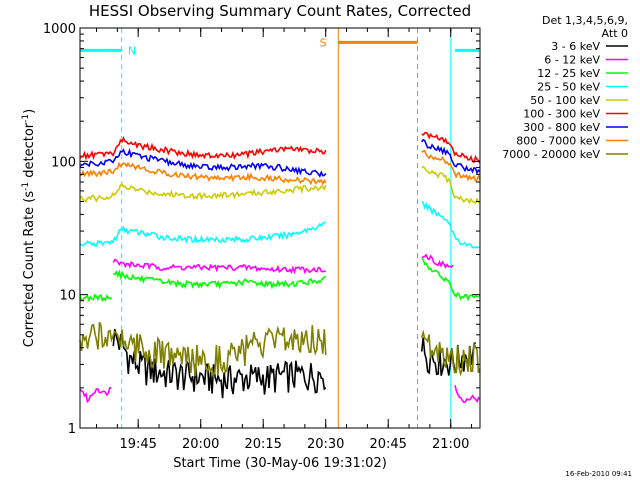 Image resolution: width=640 pixels, height=480 pixels. I want to click on legend-label-1: 6 - 12 keV, so click(572, 60).